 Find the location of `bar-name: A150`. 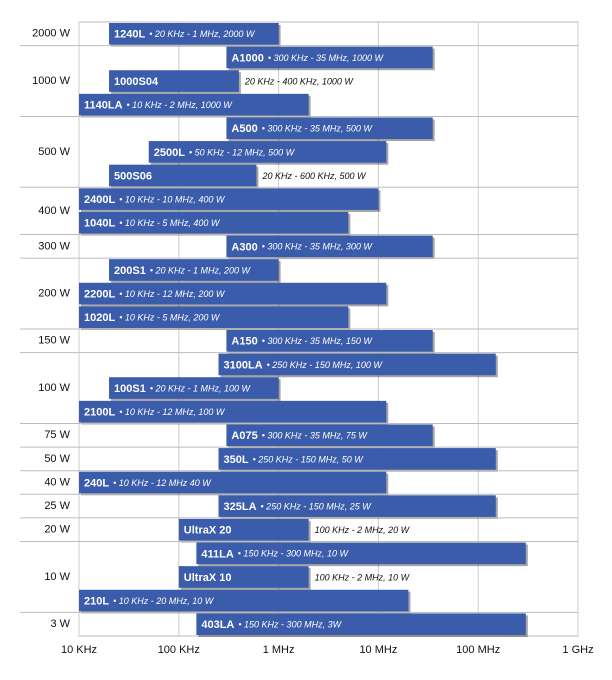

bar-name: A150 is located at coordinates (244, 342).